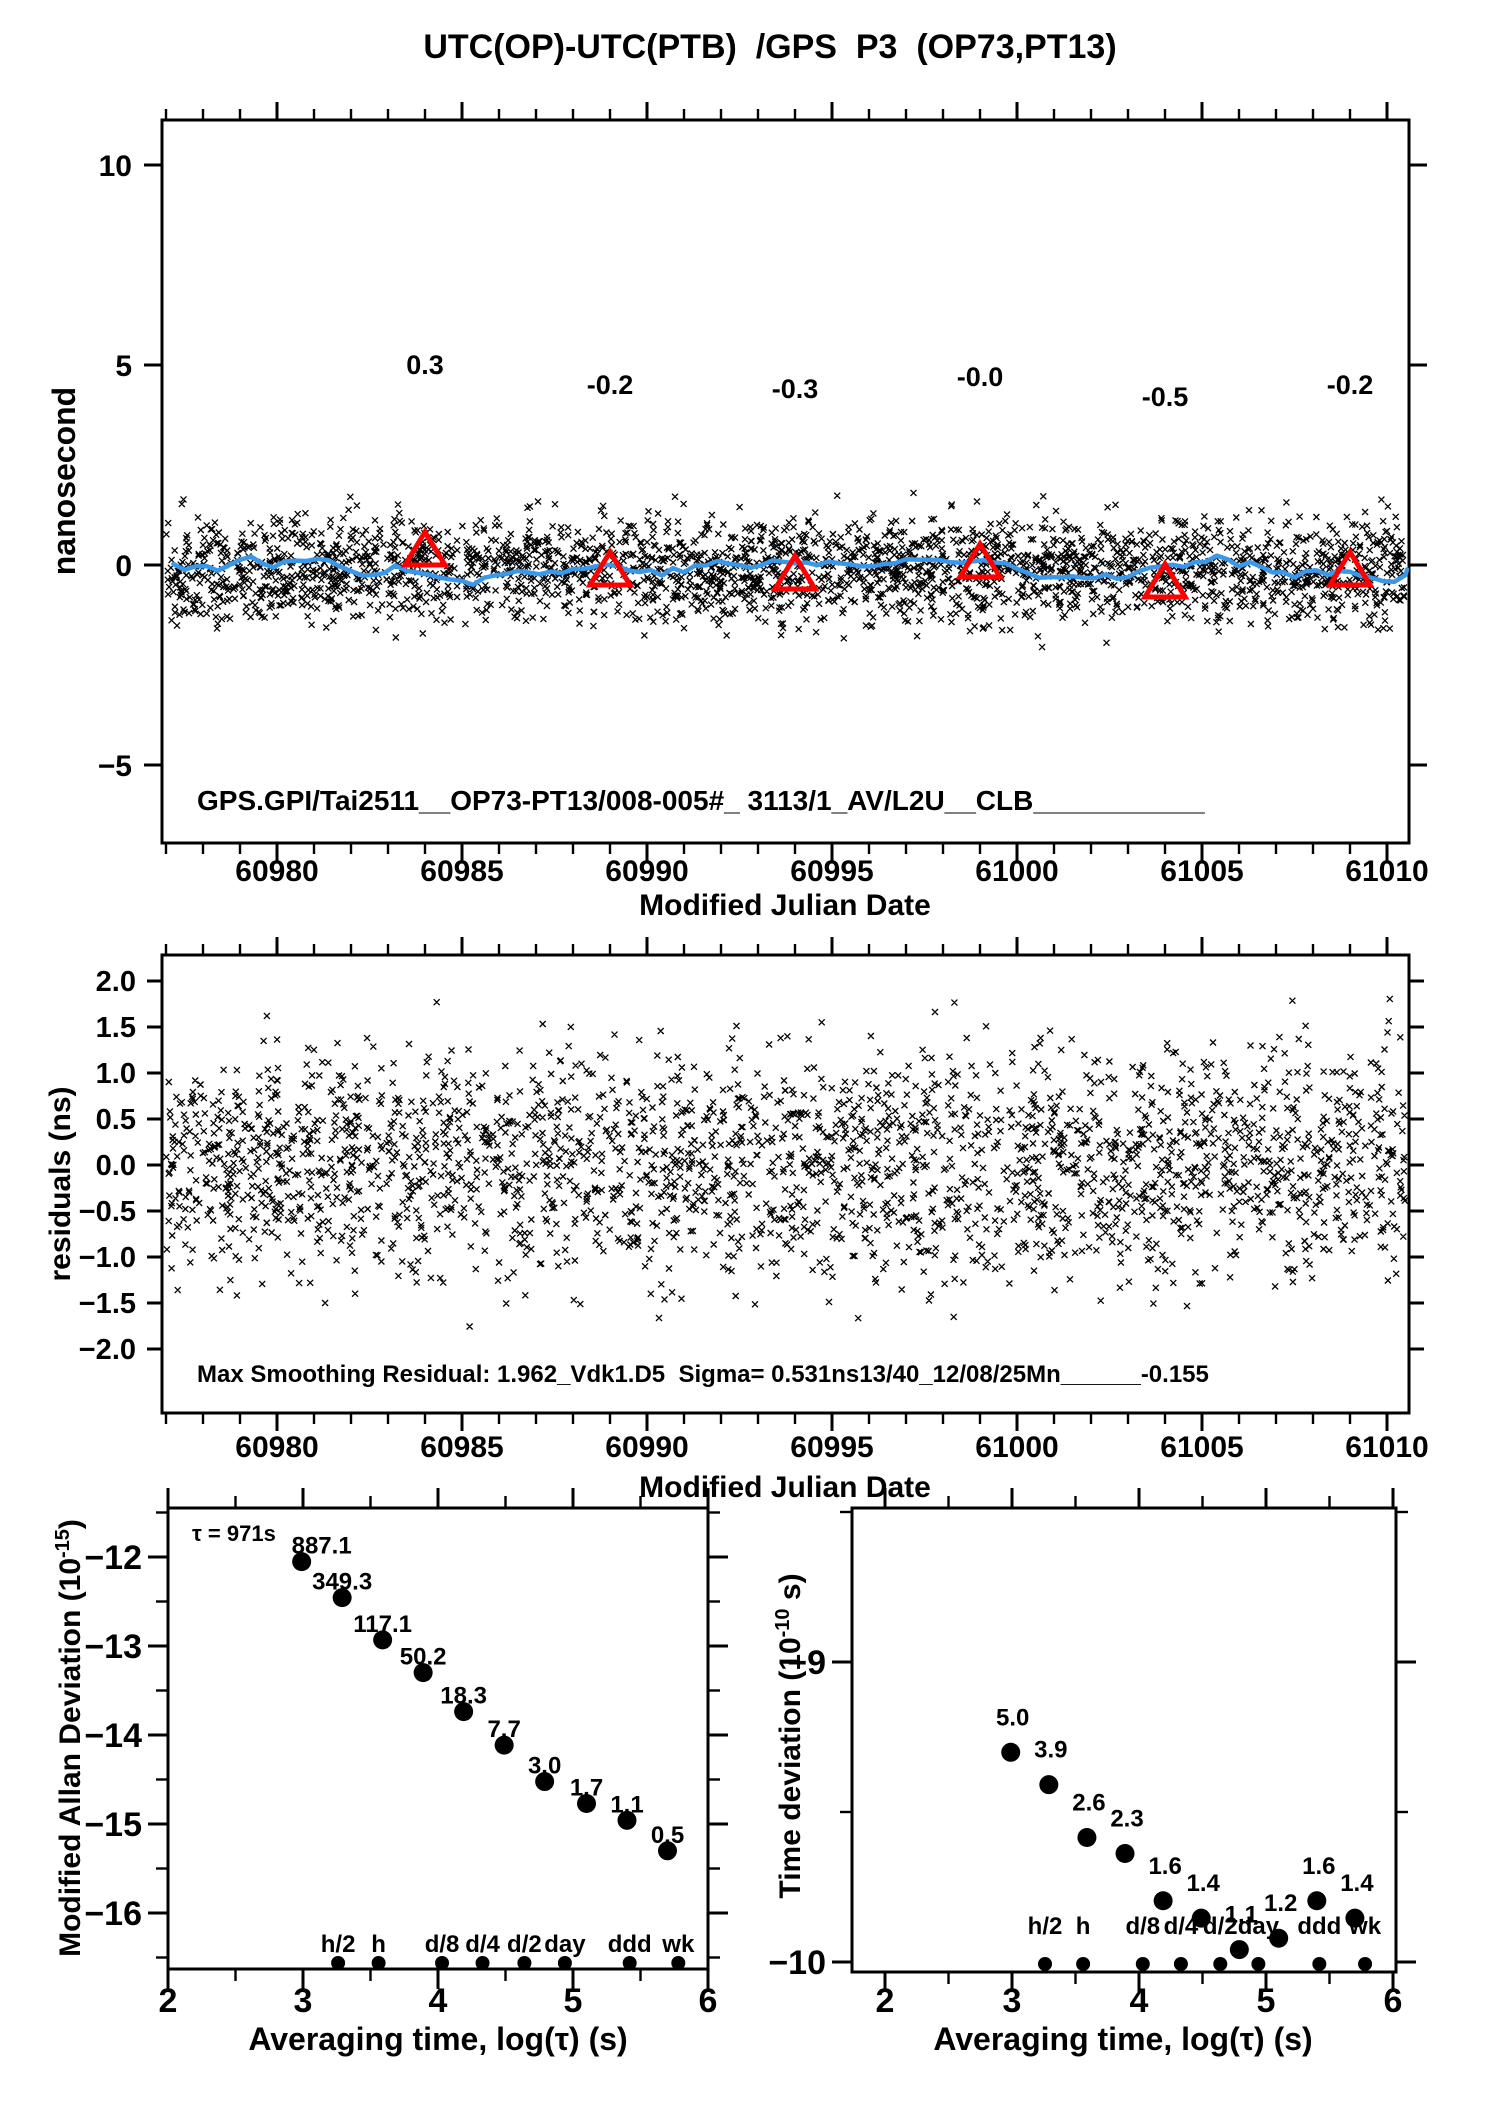 The image size is (1488, 2105). I want to click on svg-text: −1.5, so click(107, 1304).